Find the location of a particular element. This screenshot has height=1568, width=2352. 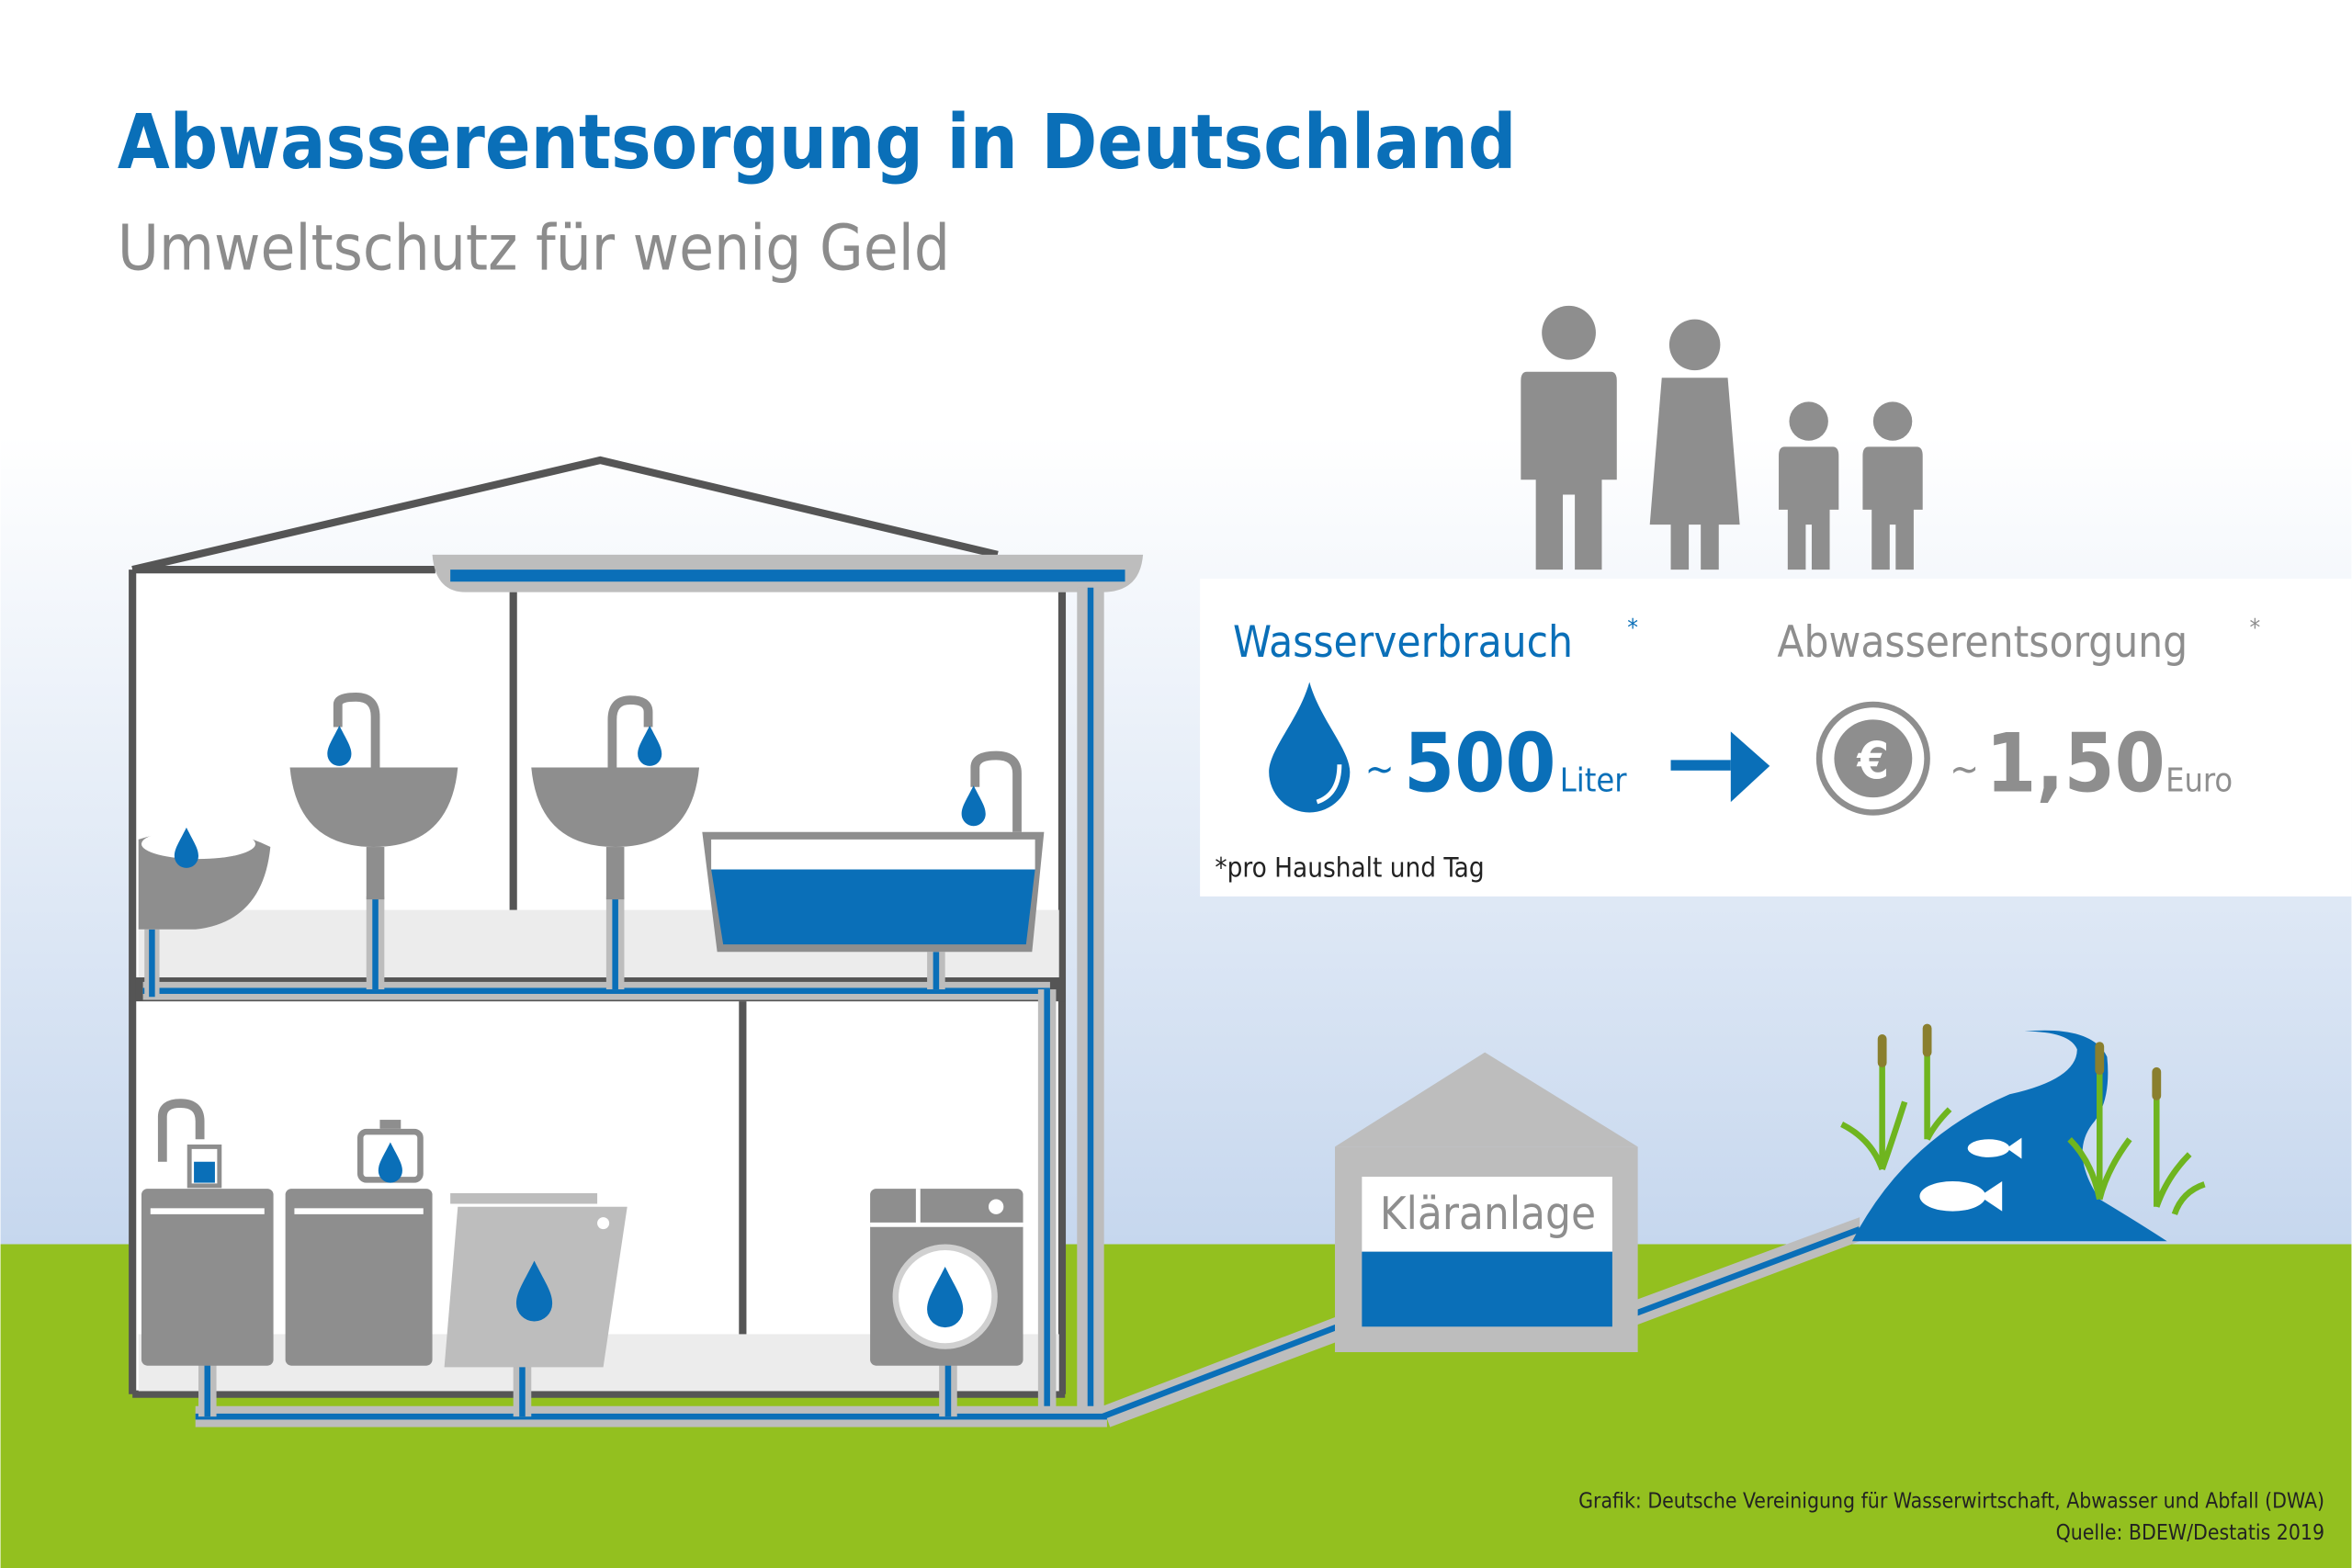

kitchen-counters is located at coordinates (287, 1232).